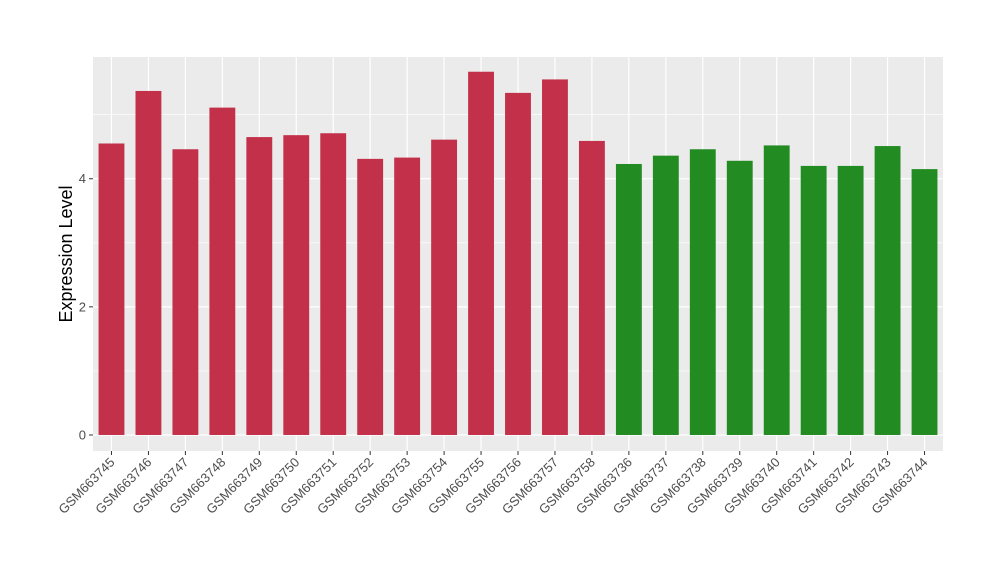 The width and height of the screenshot is (1000, 580). Describe the element at coordinates (924, 302) in the screenshot. I see `bar-GSM663744` at that location.